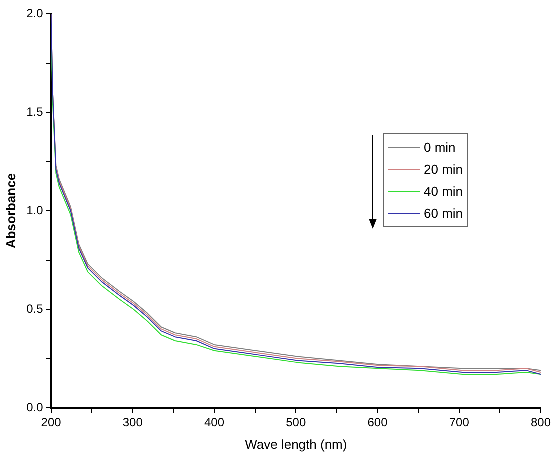  I want to click on legend-label: 0 min, so click(440, 147).